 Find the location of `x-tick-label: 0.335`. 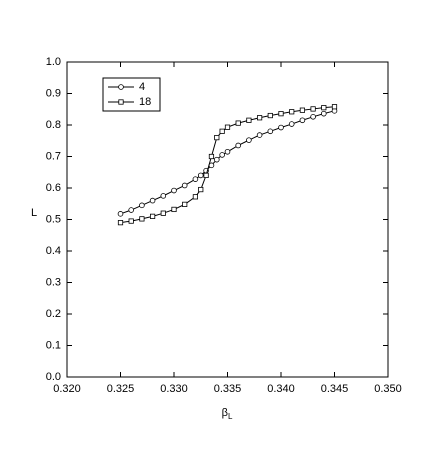

x-tick-label: 0.335 is located at coordinates (228, 389).